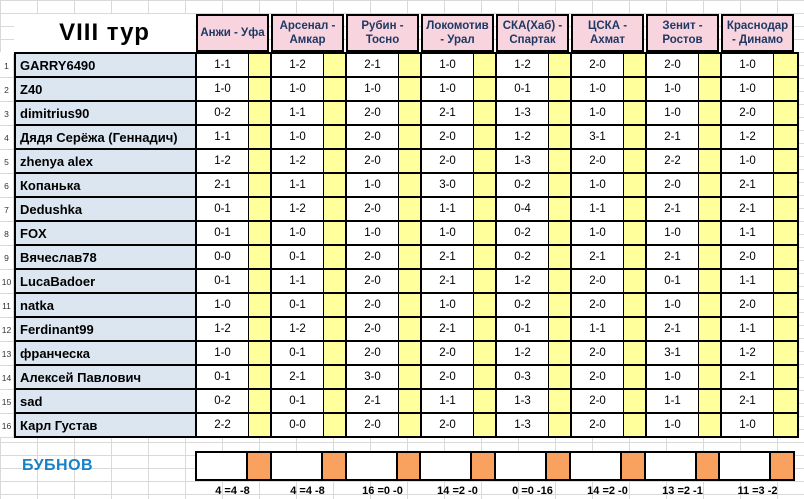  Describe the element at coordinates (532, 33) in the screenshot. I see `match-header: СКА(Хаб) - Спартак` at that location.